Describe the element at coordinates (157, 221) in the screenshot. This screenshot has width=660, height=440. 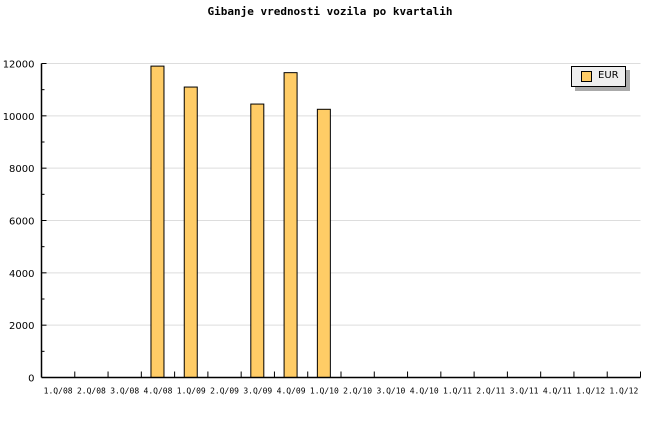
I see `bar-4.Q/08` at that location.